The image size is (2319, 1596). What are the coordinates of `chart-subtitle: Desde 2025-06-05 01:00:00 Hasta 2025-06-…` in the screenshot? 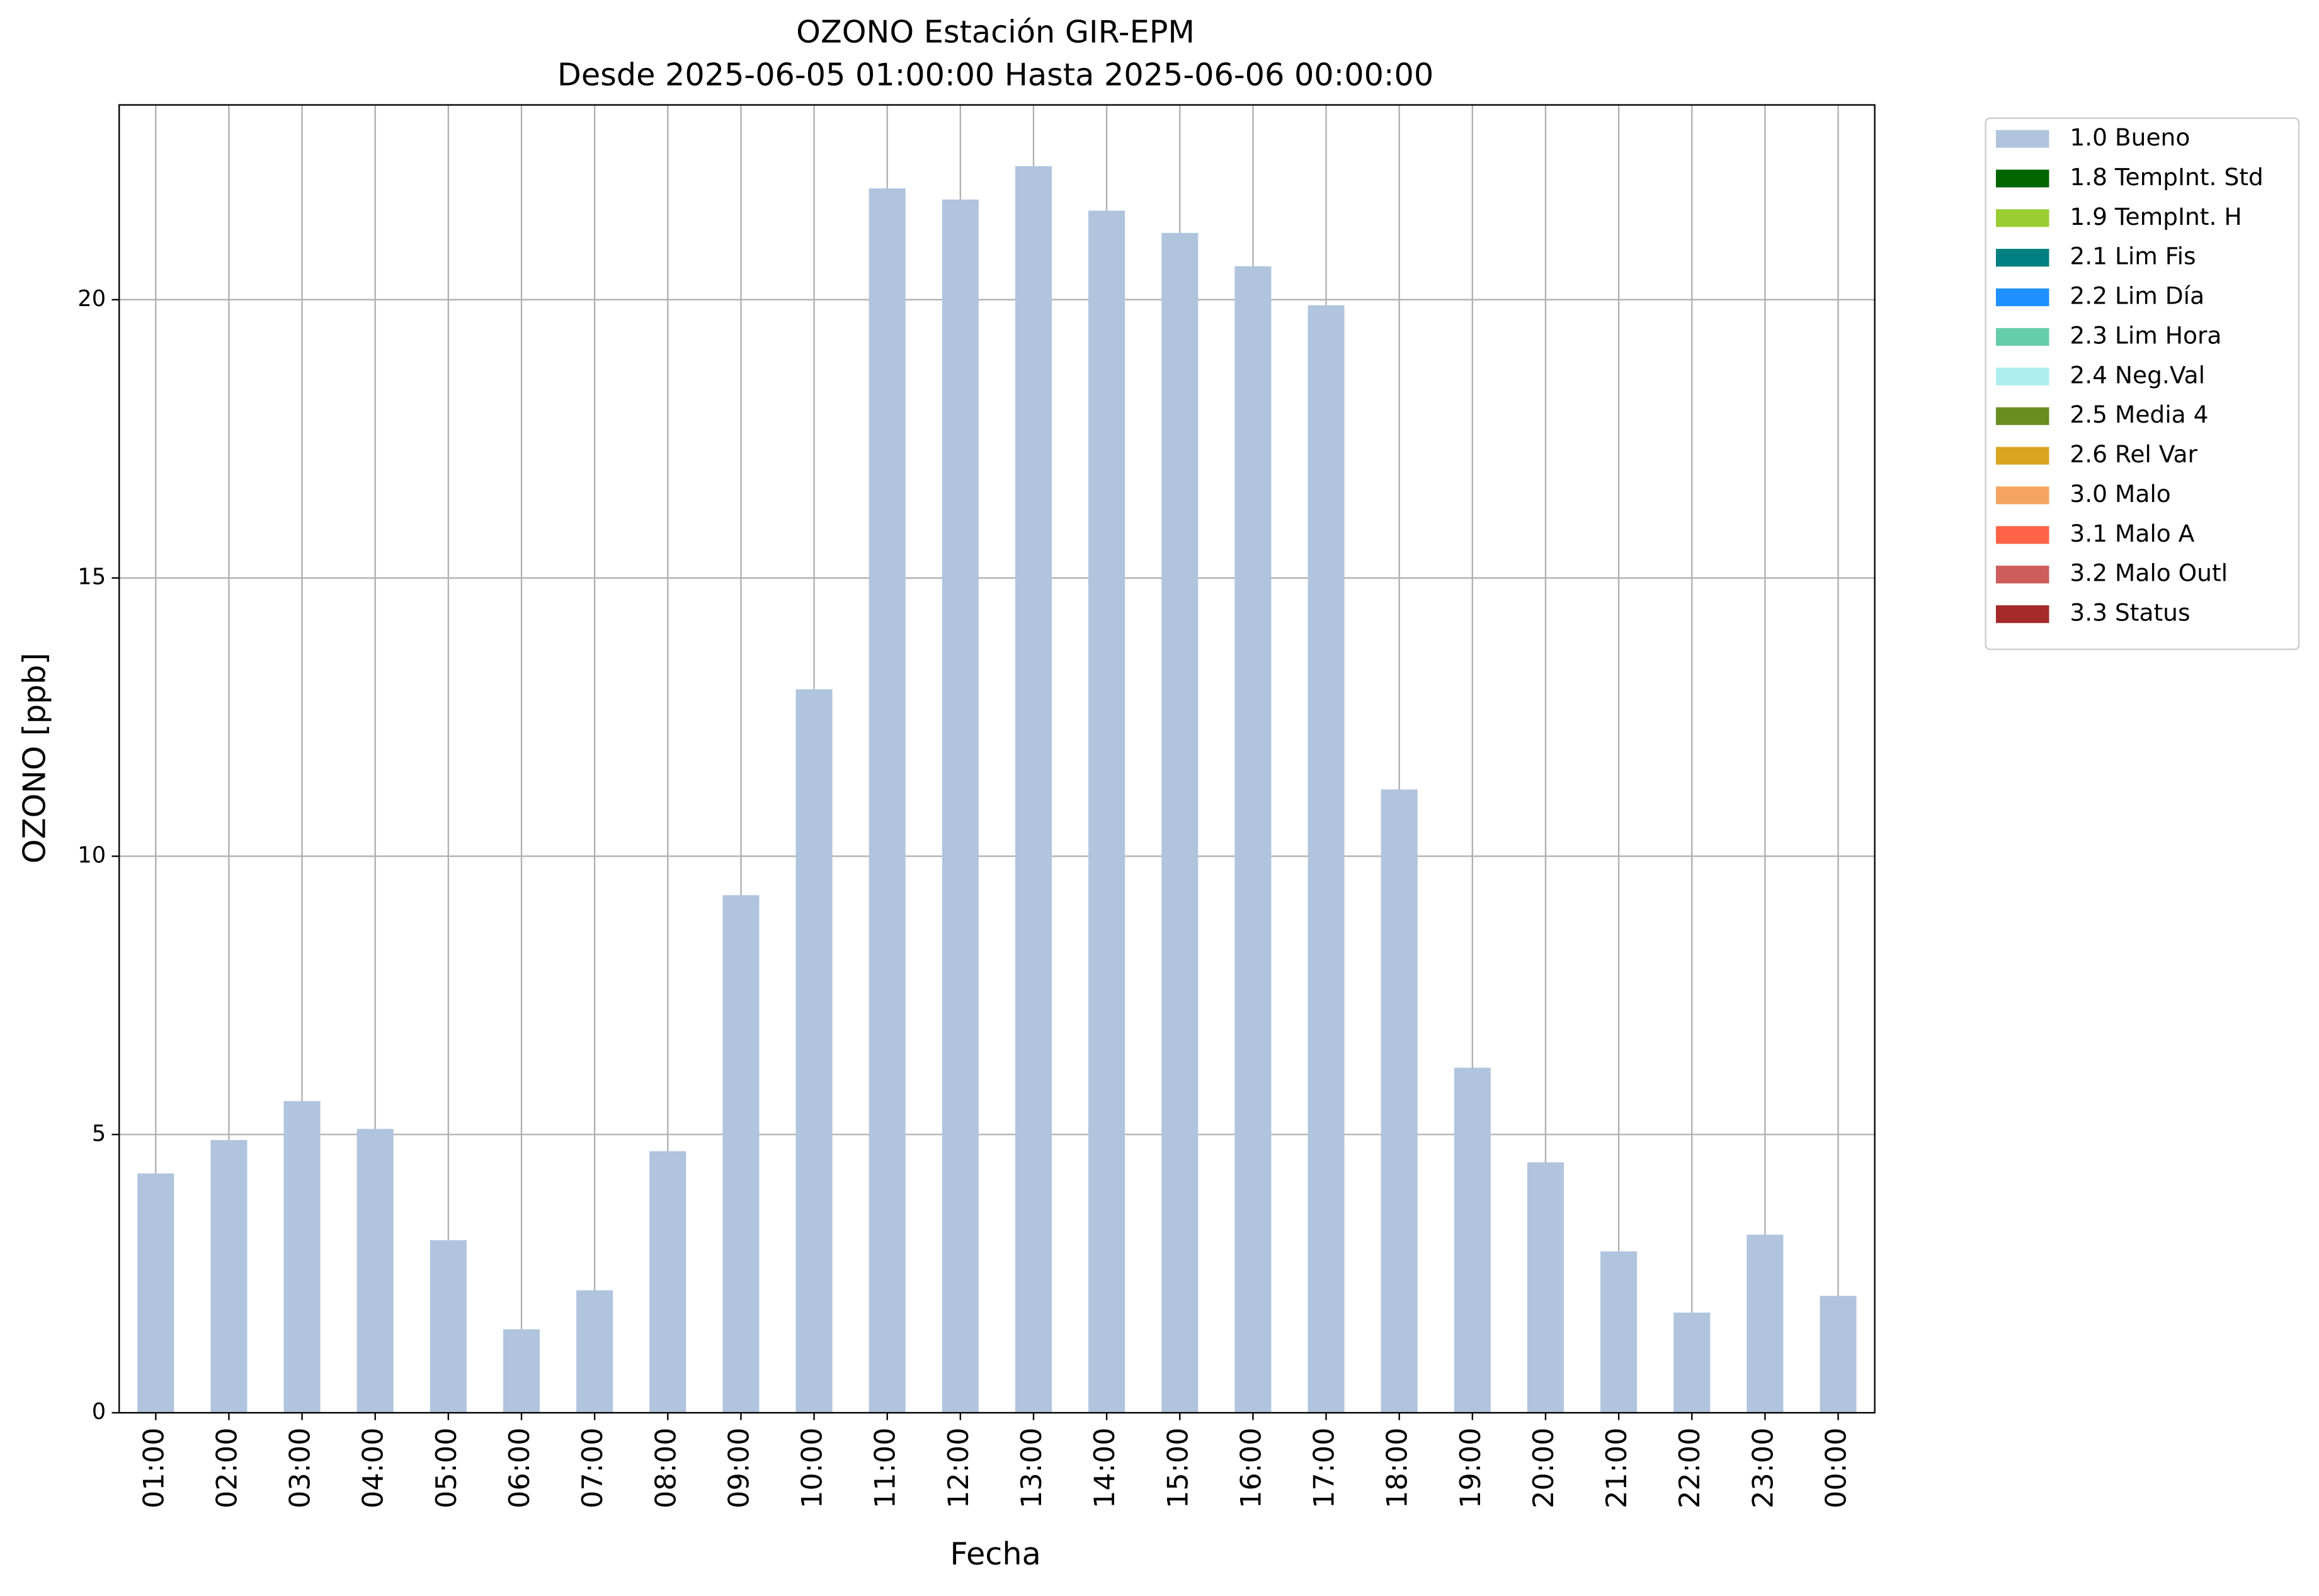 It's located at (995, 75).